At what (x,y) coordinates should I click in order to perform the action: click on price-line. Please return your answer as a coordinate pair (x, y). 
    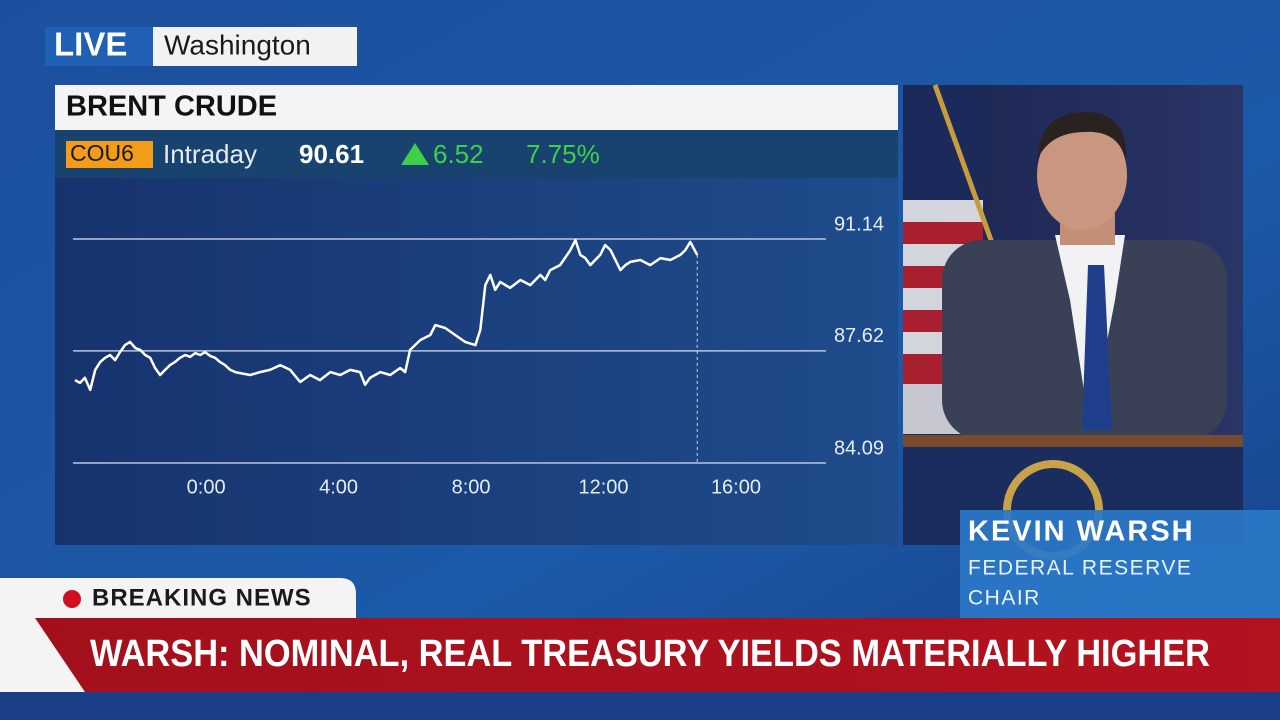
    Looking at the image, I should click on (386, 315).